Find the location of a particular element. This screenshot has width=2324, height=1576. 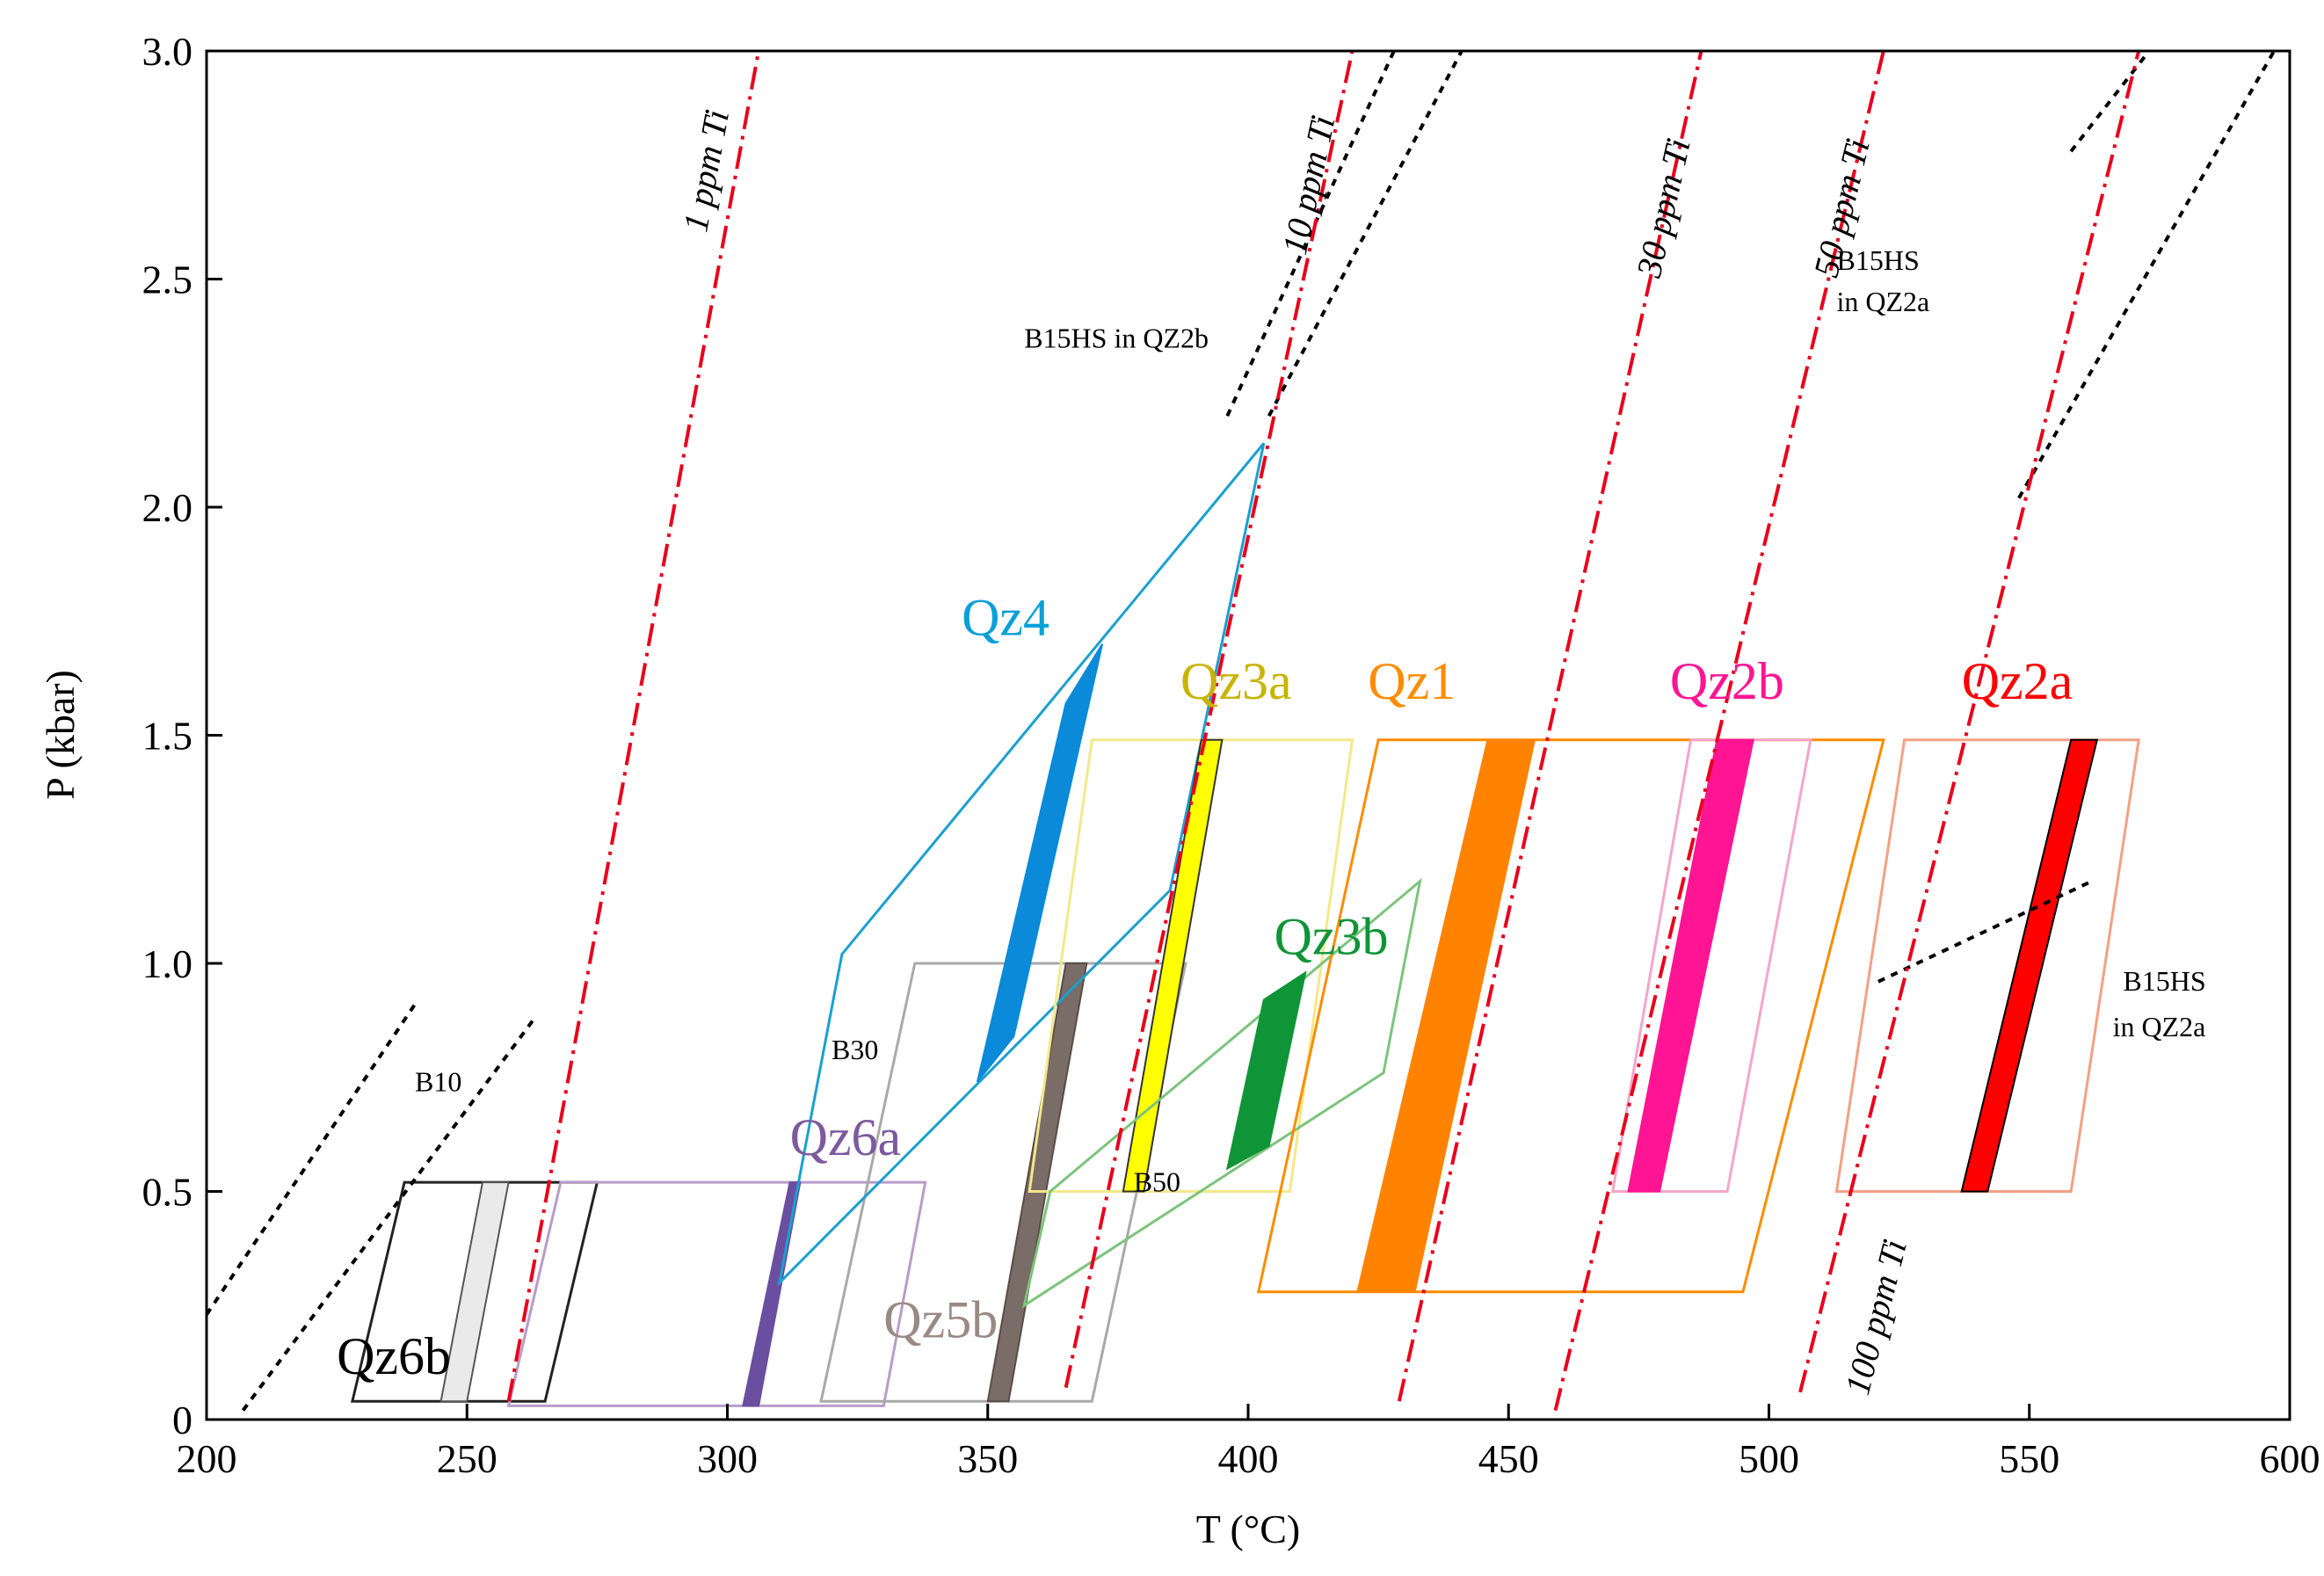

y-axis-title: P (kbar) is located at coordinates (60, 735).